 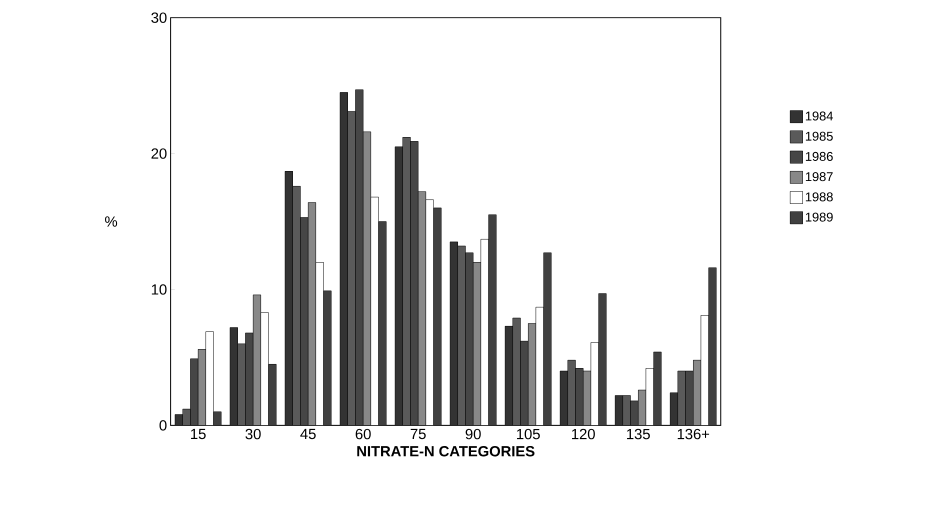 I want to click on x-tick-label: 75, so click(x=418, y=434).